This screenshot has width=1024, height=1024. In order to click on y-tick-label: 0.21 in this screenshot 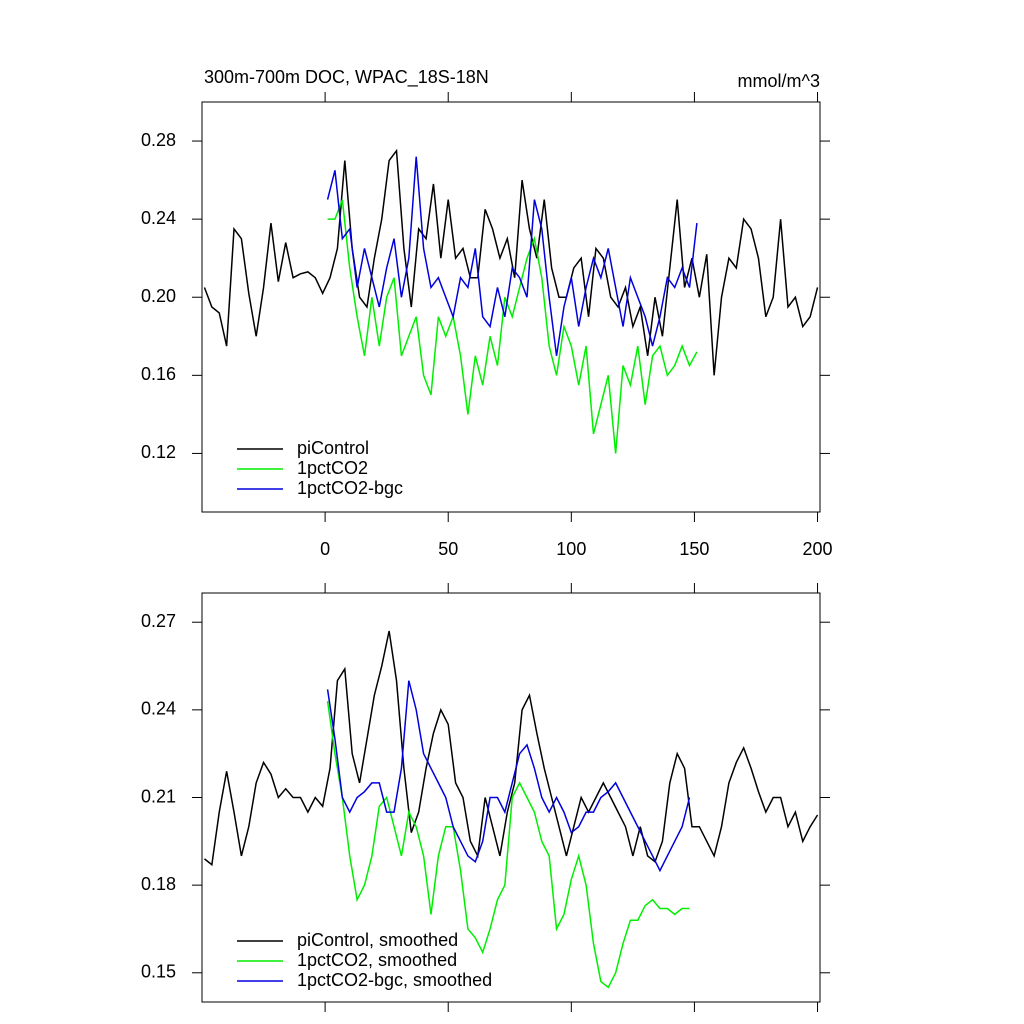, I will do `click(158, 796)`.